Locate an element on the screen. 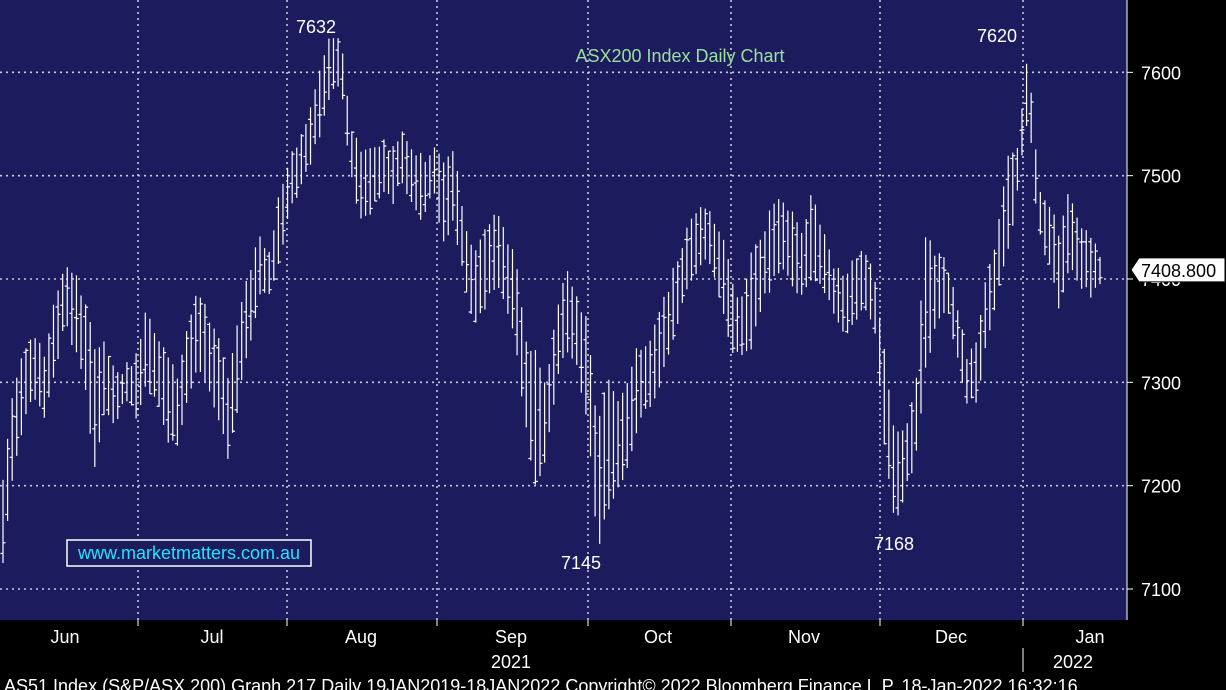 This screenshot has height=690, width=1226. watermark-link: www.marketmatters.com.au is located at coordinates (188, 553).